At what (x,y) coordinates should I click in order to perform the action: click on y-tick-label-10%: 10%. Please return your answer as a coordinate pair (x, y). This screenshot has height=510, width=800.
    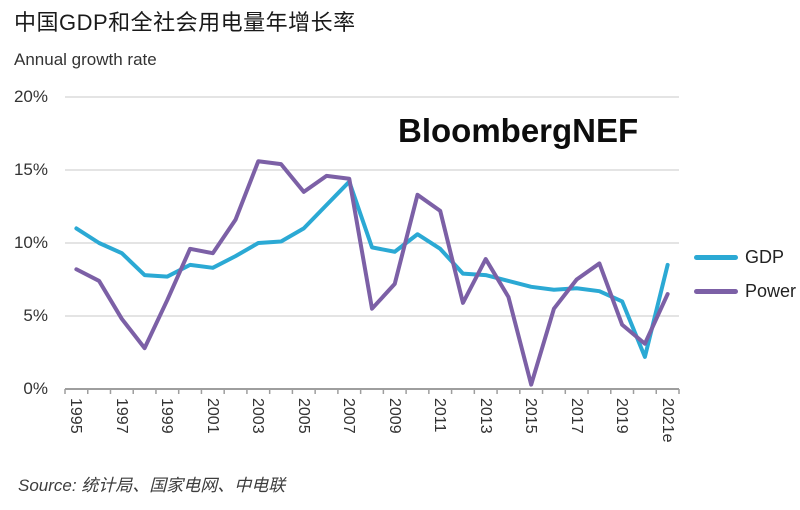
    Looking at the image, I should click on (30, 242).